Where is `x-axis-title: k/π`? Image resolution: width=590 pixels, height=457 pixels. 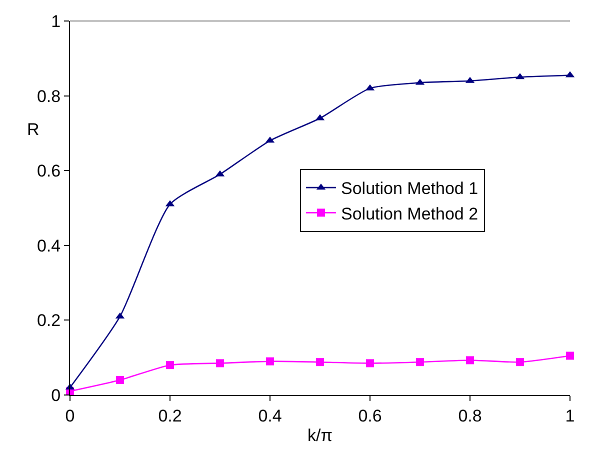
x-axis-title: k/π is located at coordinates (320, 435).